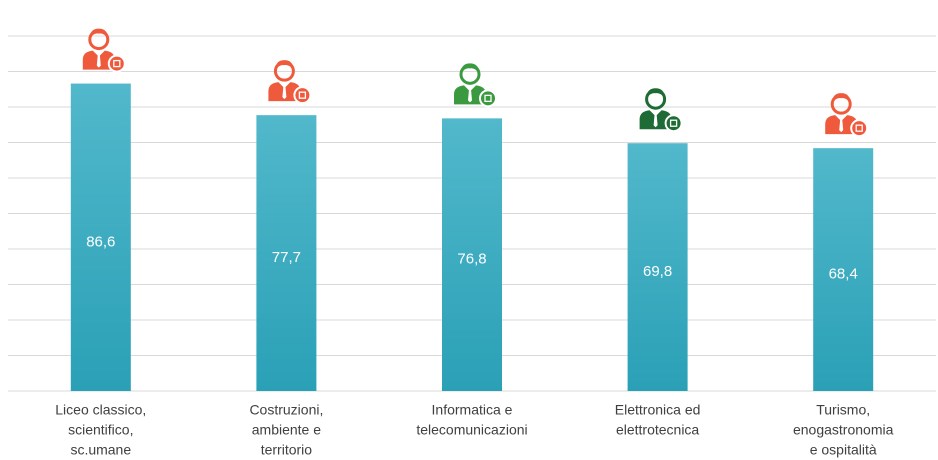  What do you see at coordinates (472, 410) in the screenshot?
I see `x-tick-label: Informatica e` at bounding box center [472, 410].